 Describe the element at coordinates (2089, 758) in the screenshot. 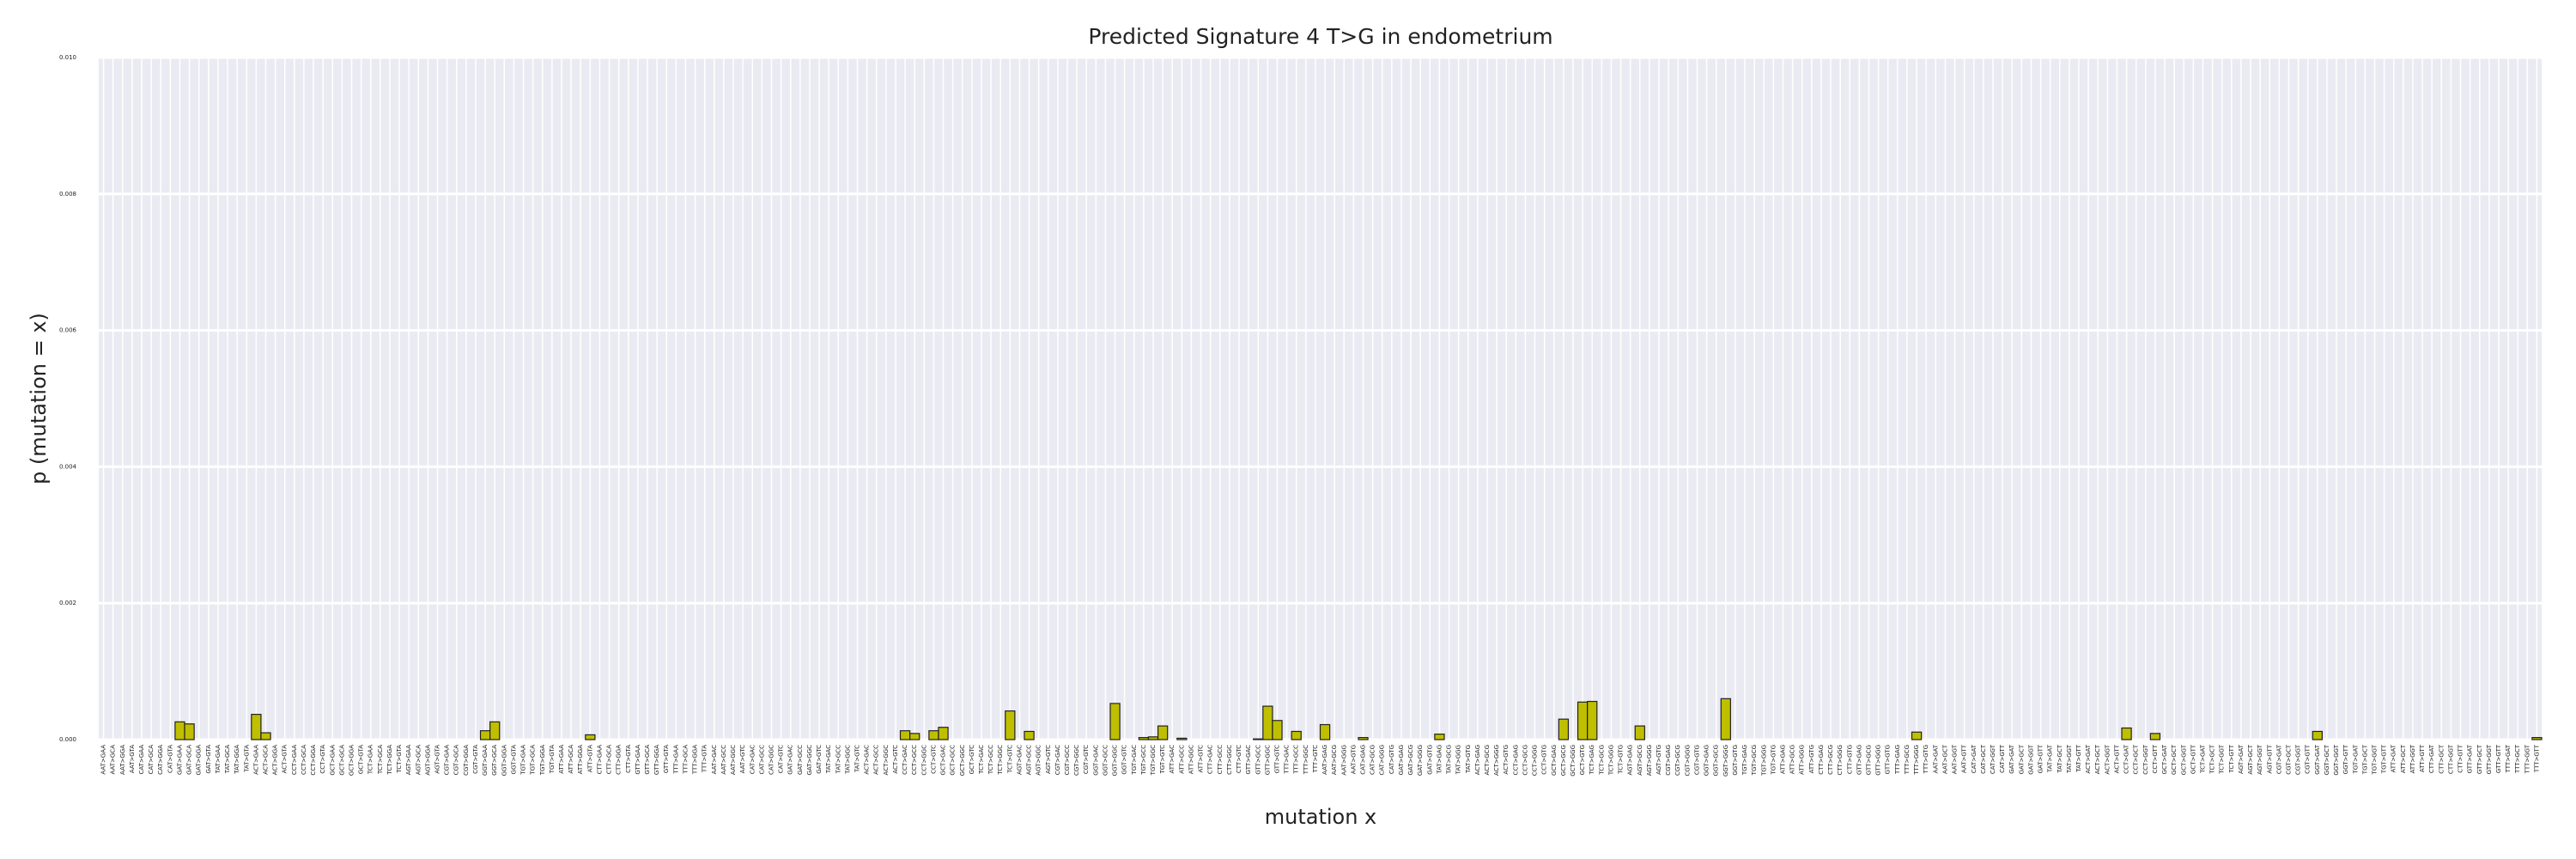

I see `x-tick-label: ACT>GAT` at that location.